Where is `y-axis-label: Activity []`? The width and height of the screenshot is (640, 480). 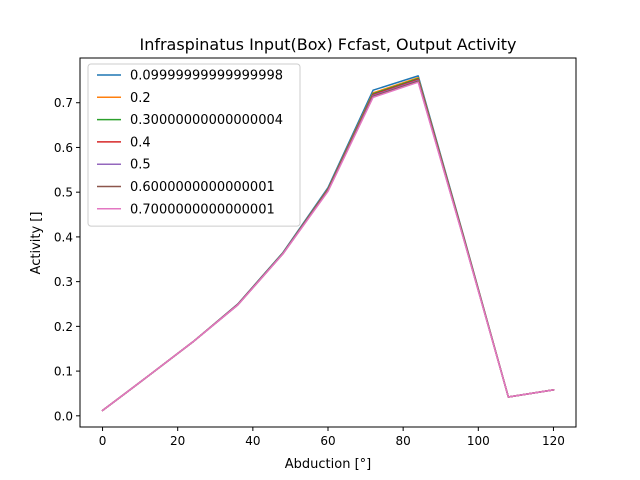
y-axis-label: Activity [] is located at coordinates (36, 243).